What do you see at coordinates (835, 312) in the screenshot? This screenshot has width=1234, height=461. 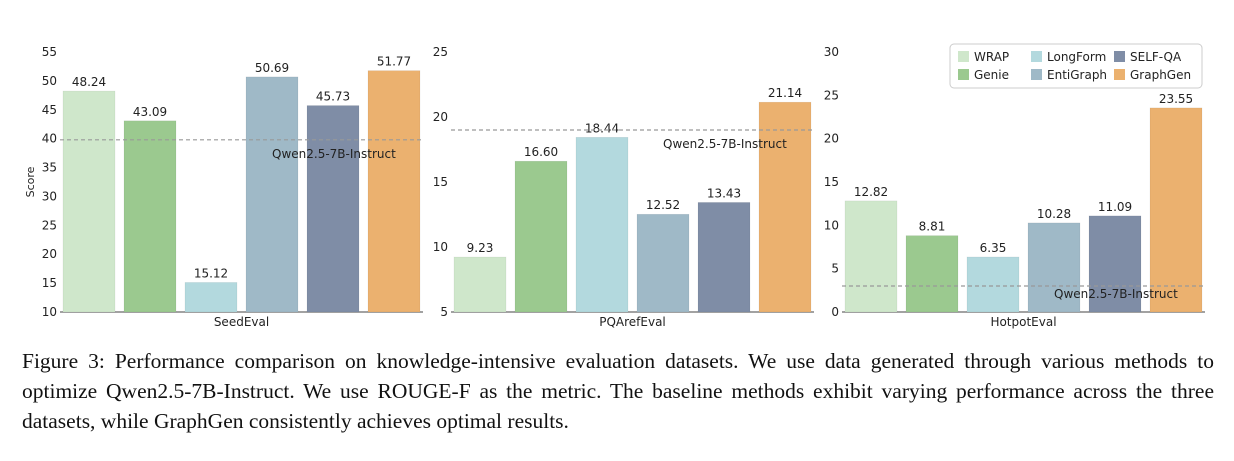 I see `y-tick-label: 0` at bounding box center [835, 312].